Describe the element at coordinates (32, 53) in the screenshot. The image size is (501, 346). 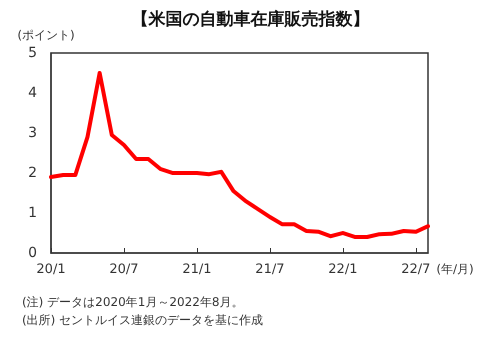
I see `y-tick-label: 5` at that location.